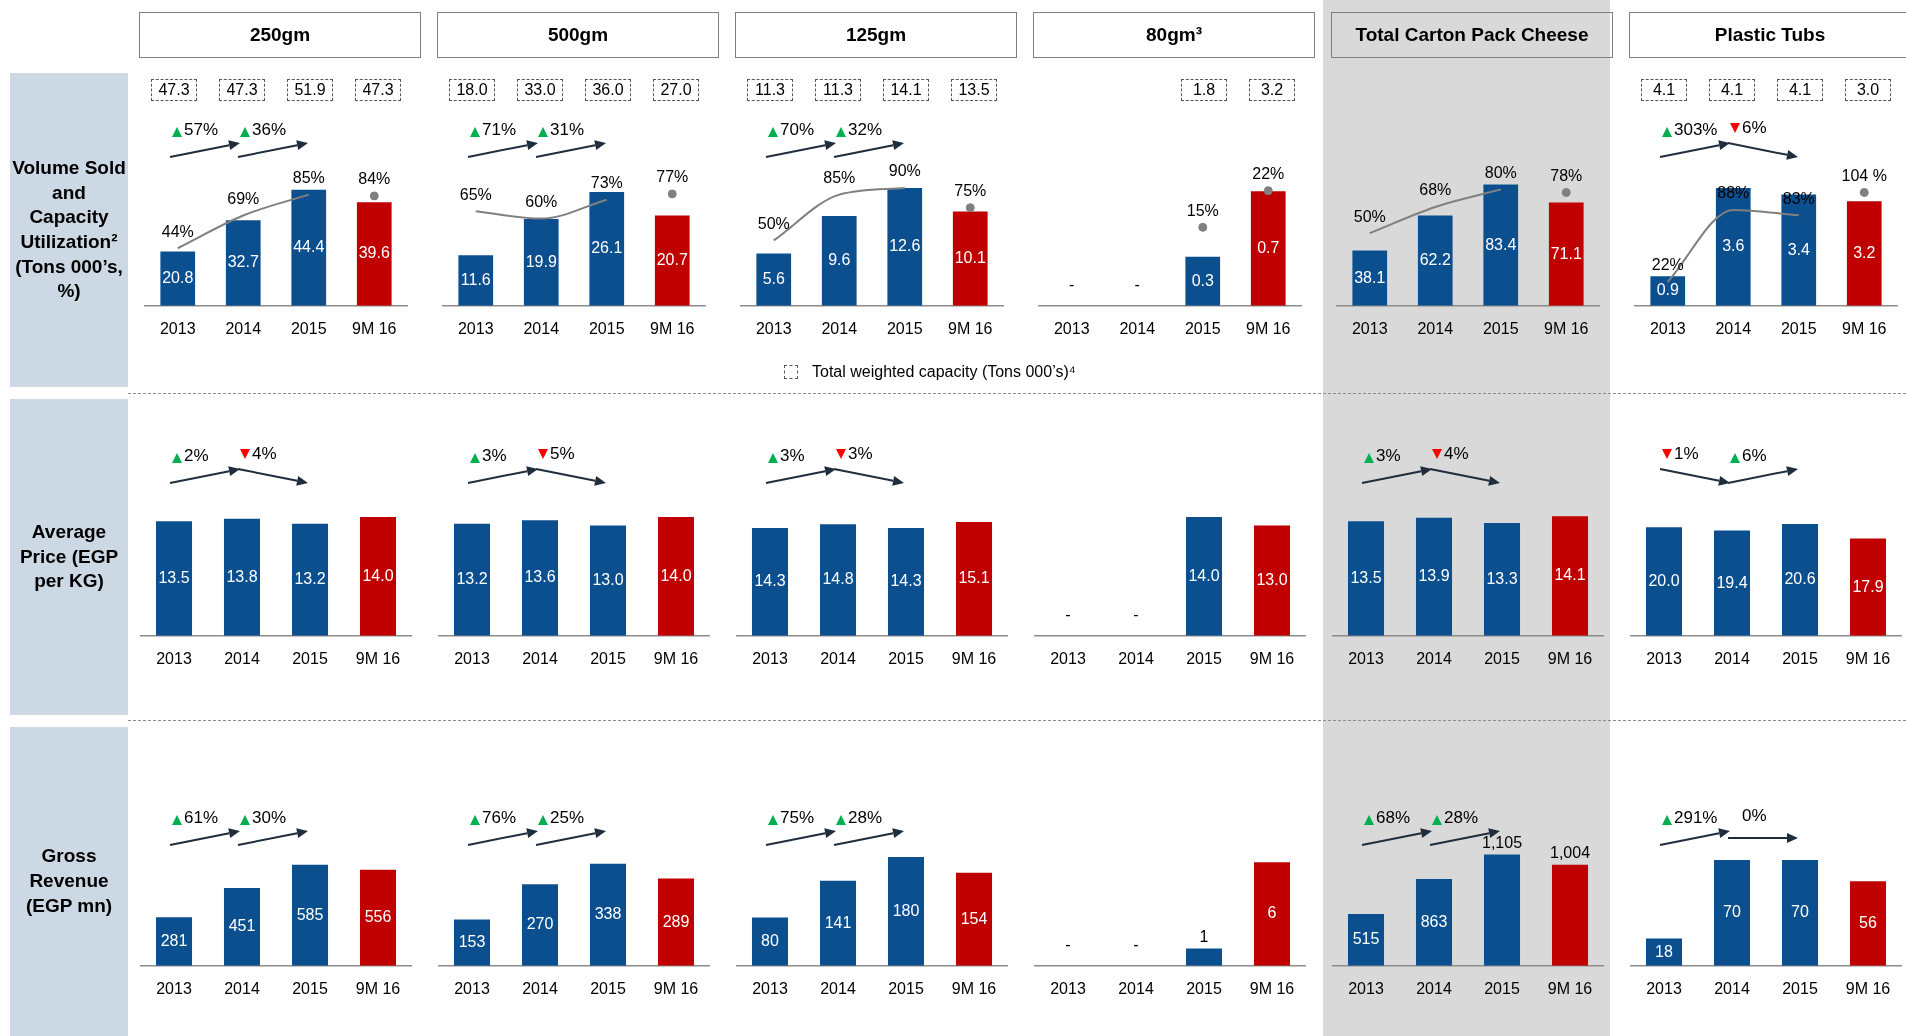 This screenshot has width=1906, height=1036. Describe the element at coordinates (540, 90) in the screenshot. I see `text: 33.0` at that location.